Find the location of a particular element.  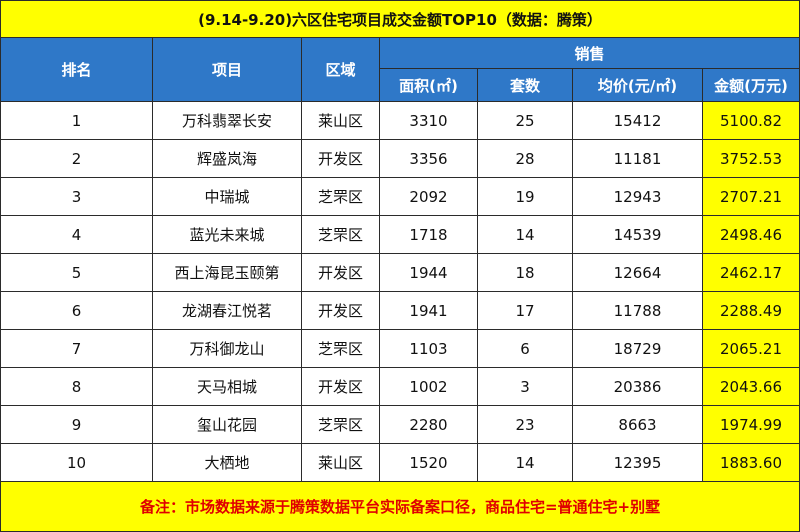

table-row: 9 玺山花园 芝罘区 2280 23 8663 1974.99 is located at coordinates (400, 424).